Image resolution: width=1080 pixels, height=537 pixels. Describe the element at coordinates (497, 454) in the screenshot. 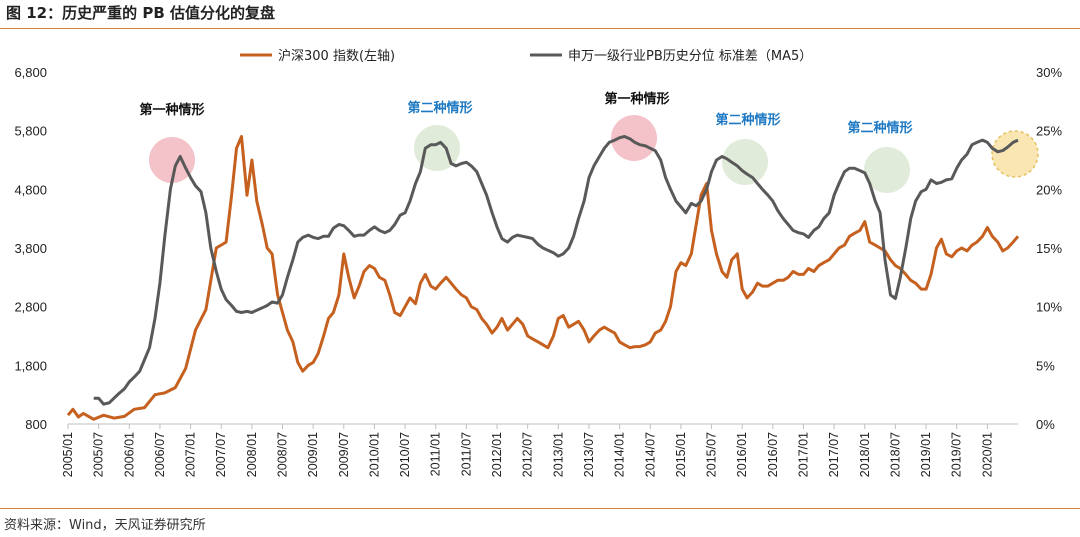

I see `x-tick-label: 2012/01` at that location.